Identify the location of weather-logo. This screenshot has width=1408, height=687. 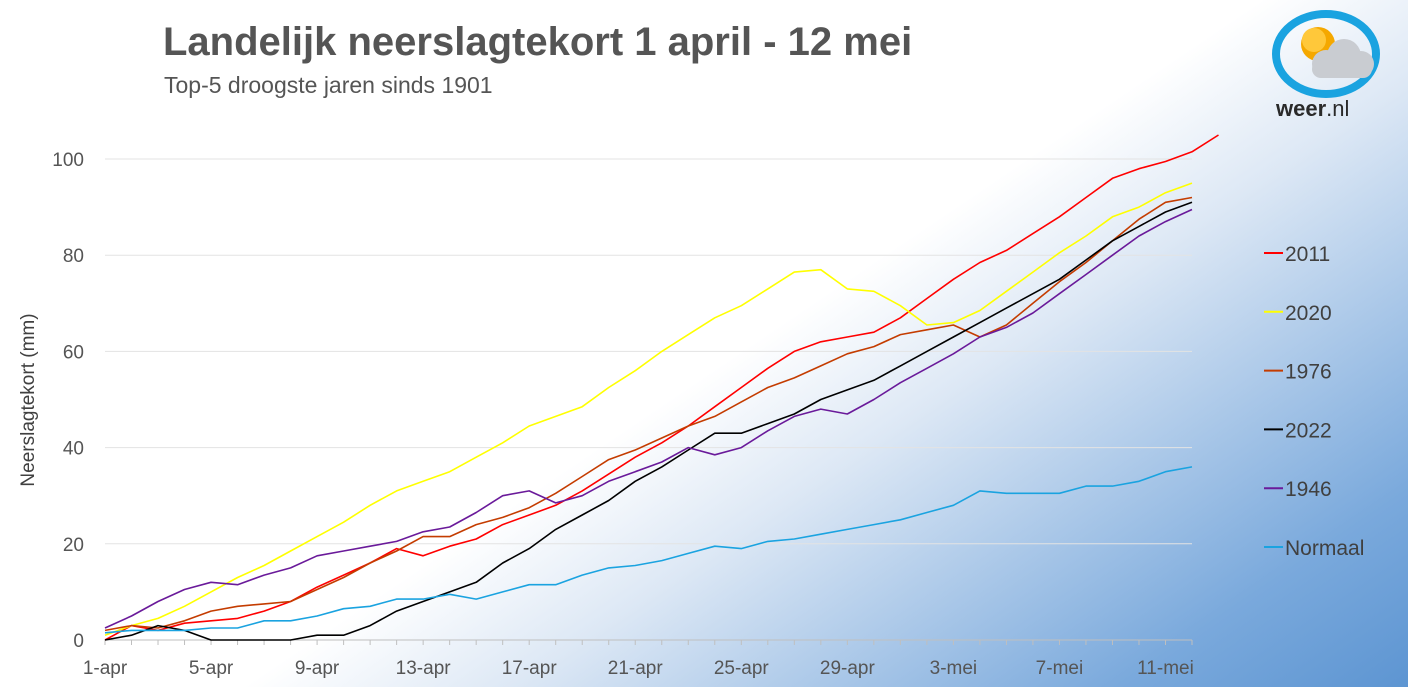
(1325, 67).